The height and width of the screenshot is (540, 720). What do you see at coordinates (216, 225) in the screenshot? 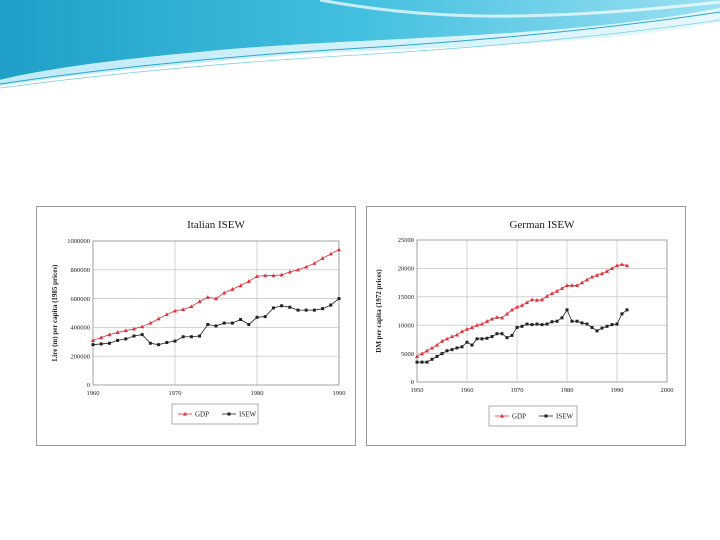
I see `italian-chart-title: Italian ISEW` at bounding box center [216, 225].